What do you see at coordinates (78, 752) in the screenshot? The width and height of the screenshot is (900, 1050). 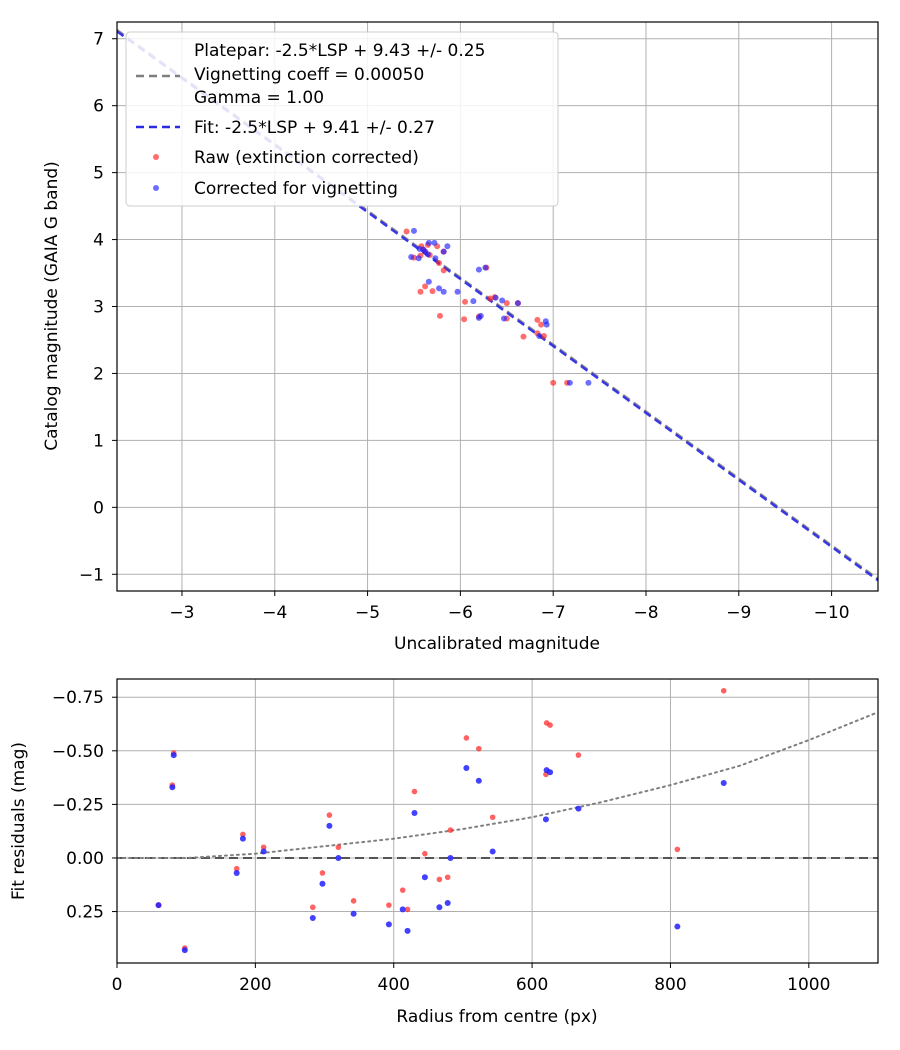 I see `y-tick-label: −0.50` at bounding box center [78, 752].